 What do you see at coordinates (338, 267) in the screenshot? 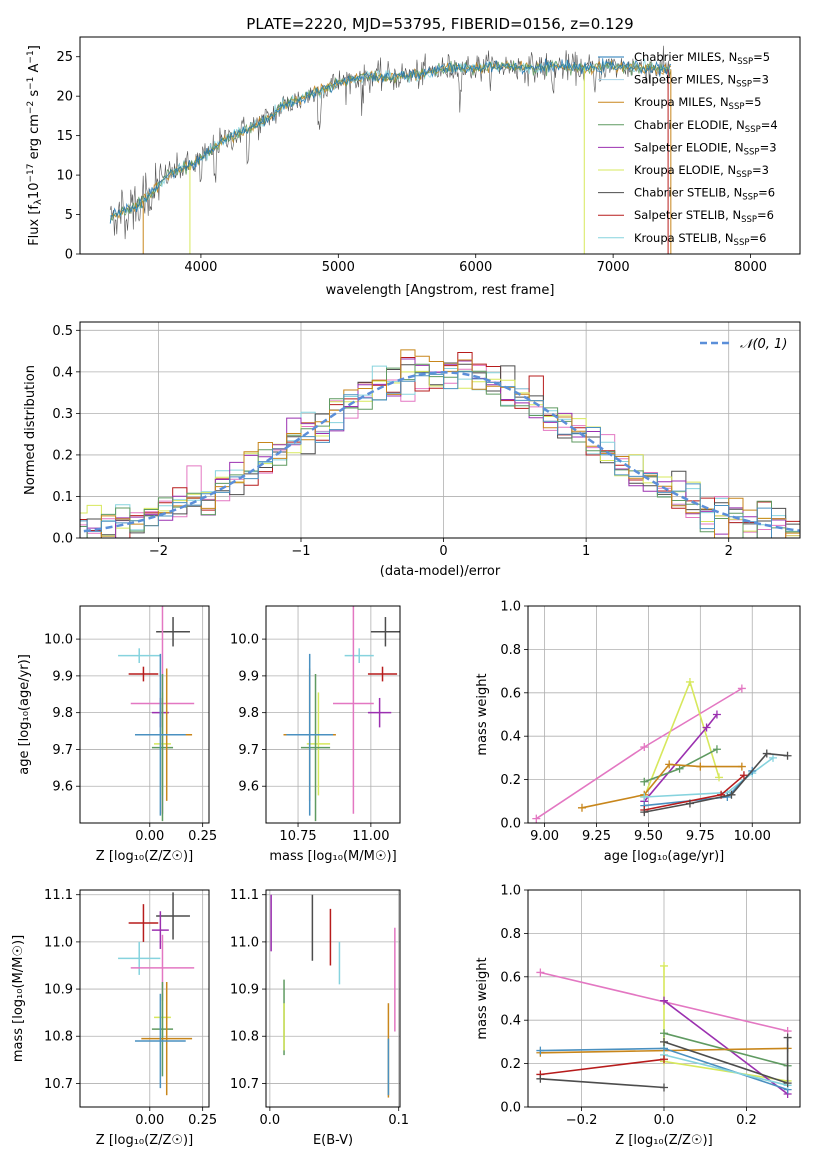
I see `spectrum-xtick-label: 5000` at bounding box center [338, 267].